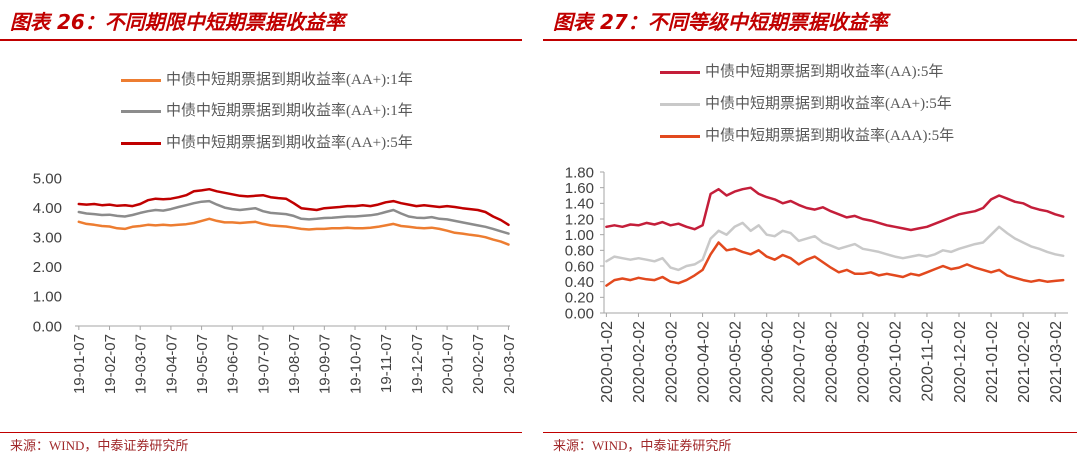  What do you see at coordinates (417, 364) in the screenshot?
I see `x-tick-label: 19-12-07` at bounding box center [417, 364].